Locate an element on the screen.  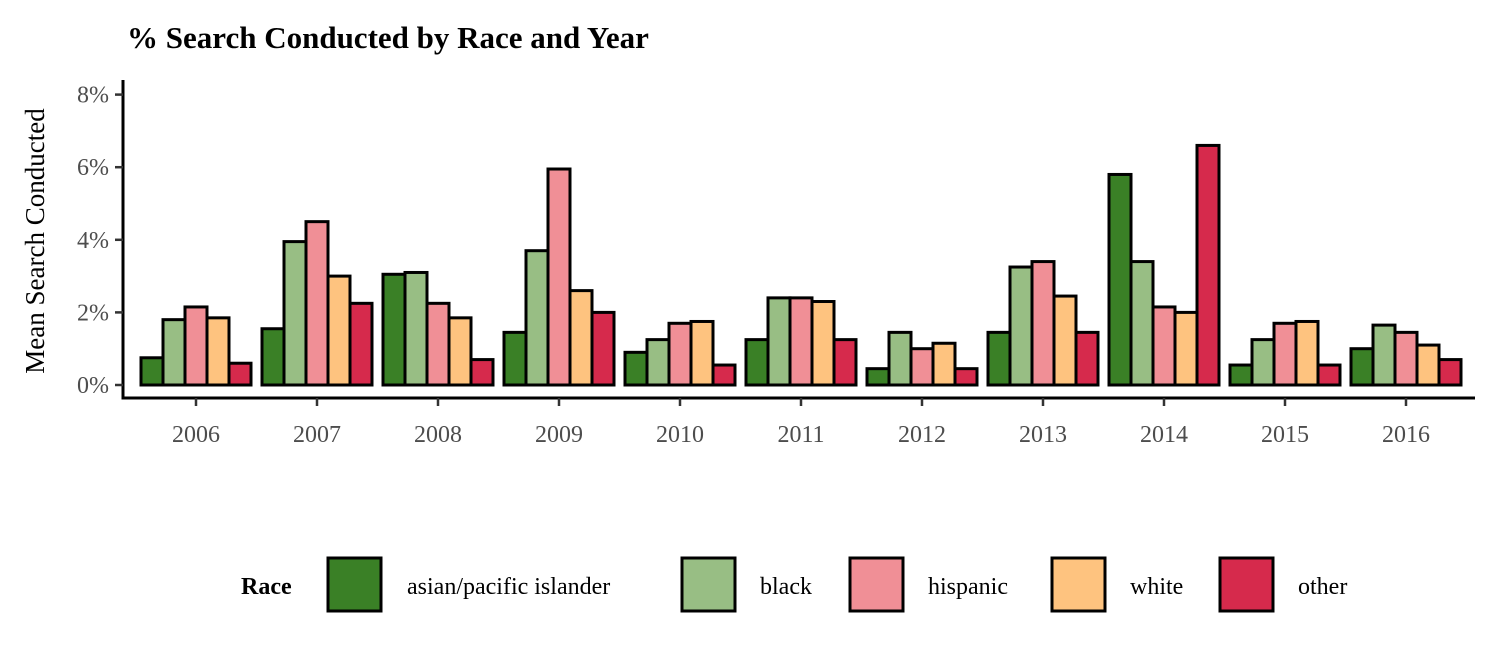
bar-2014-black is located at coordinates (1142, 323).